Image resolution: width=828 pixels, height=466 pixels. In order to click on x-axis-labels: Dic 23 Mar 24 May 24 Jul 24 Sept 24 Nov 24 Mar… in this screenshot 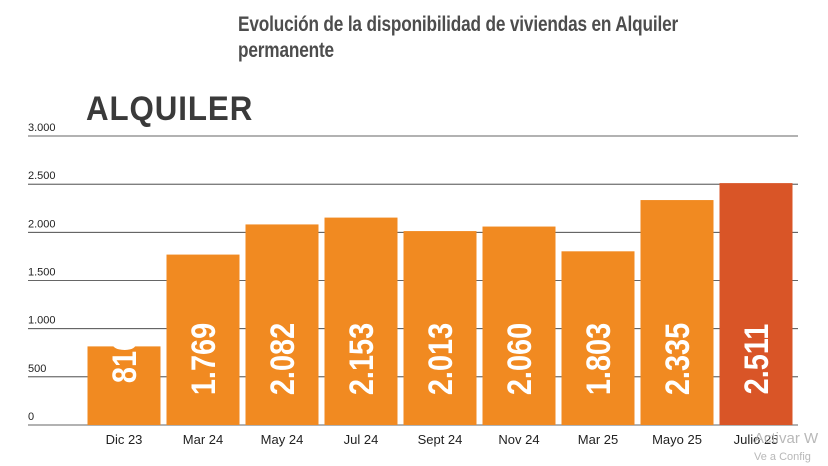, I will do `click(442, 439)`.